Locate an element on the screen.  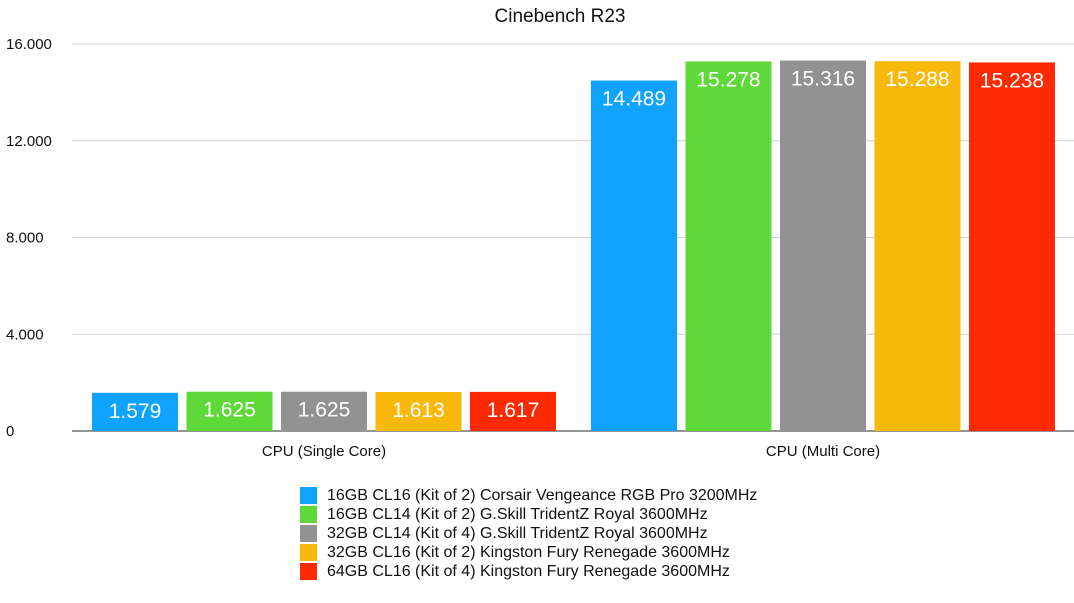
y-tick-label: 4.000 is located at coordinates (25, 334).